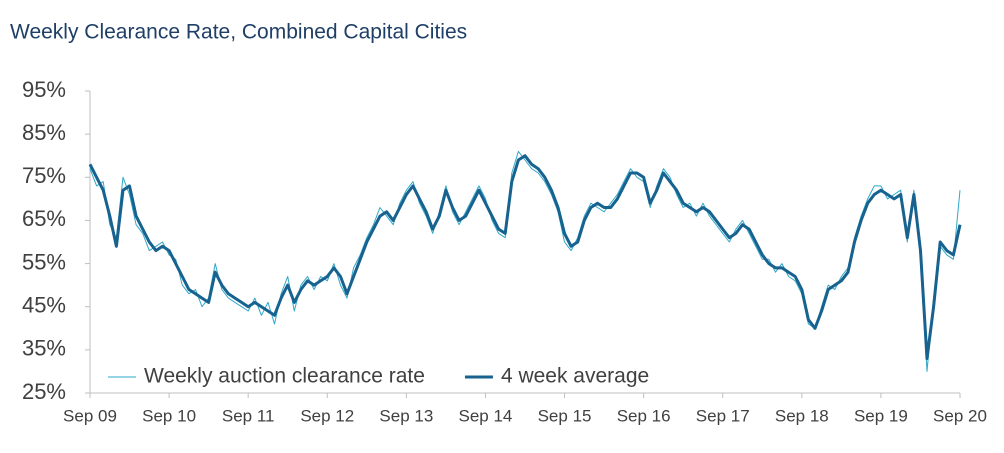 This screenshot has width=1004, height=453. What do you see at coordinates (44, 391) in the screenshot?
I see `y-tick-label: 25%` at bounding box center [44, 391].